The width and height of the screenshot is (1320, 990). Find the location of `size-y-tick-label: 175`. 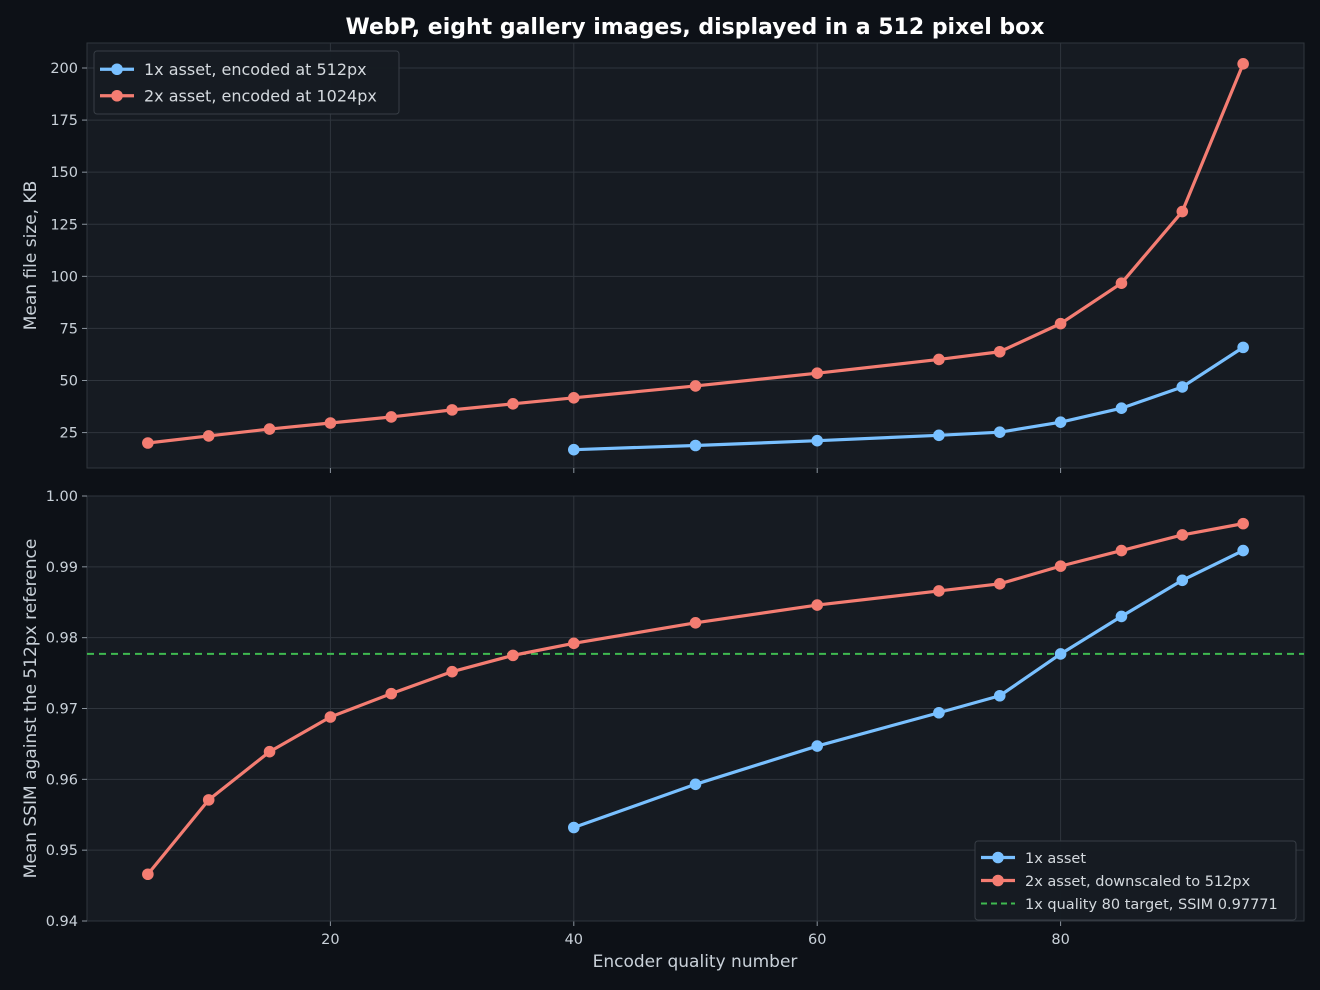

size-y-tick-label: 175 is located at coordinates (64, 121).